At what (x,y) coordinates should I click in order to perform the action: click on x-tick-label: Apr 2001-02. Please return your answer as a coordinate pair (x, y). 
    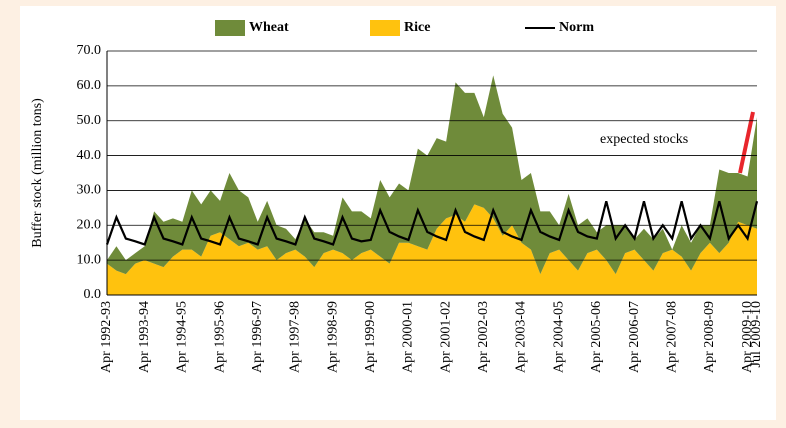
    Looking at the image, I should click on (445, 337).